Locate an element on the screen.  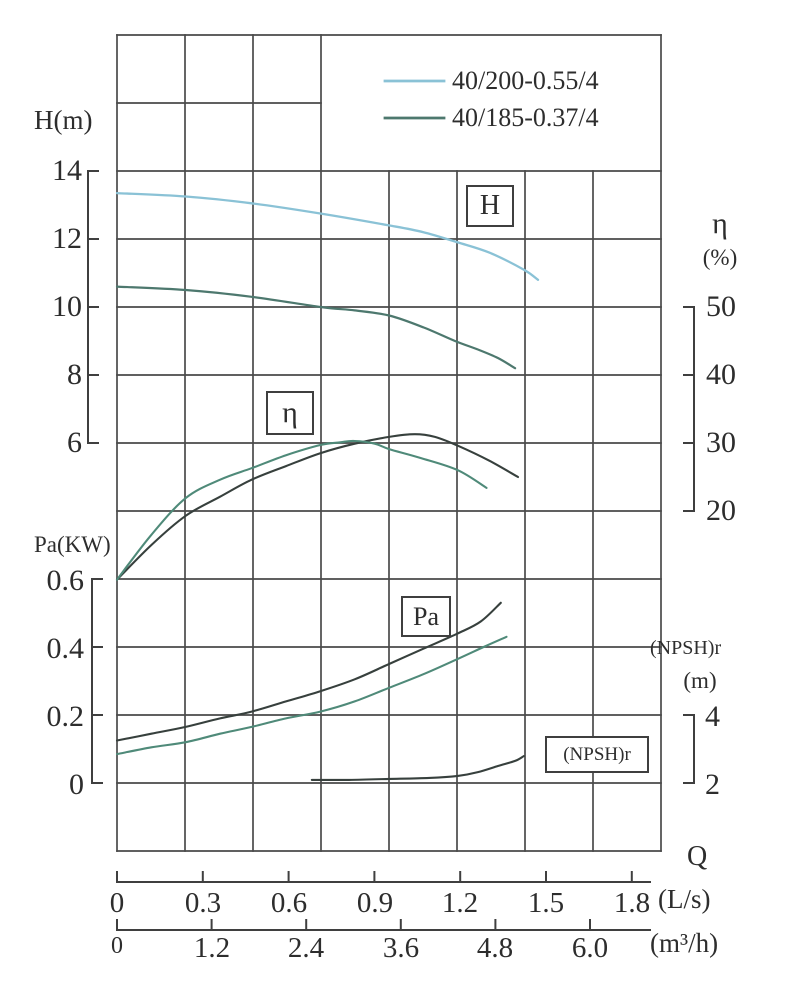
lps-tick-06: 0.6 is located at coordinates (289, 903).